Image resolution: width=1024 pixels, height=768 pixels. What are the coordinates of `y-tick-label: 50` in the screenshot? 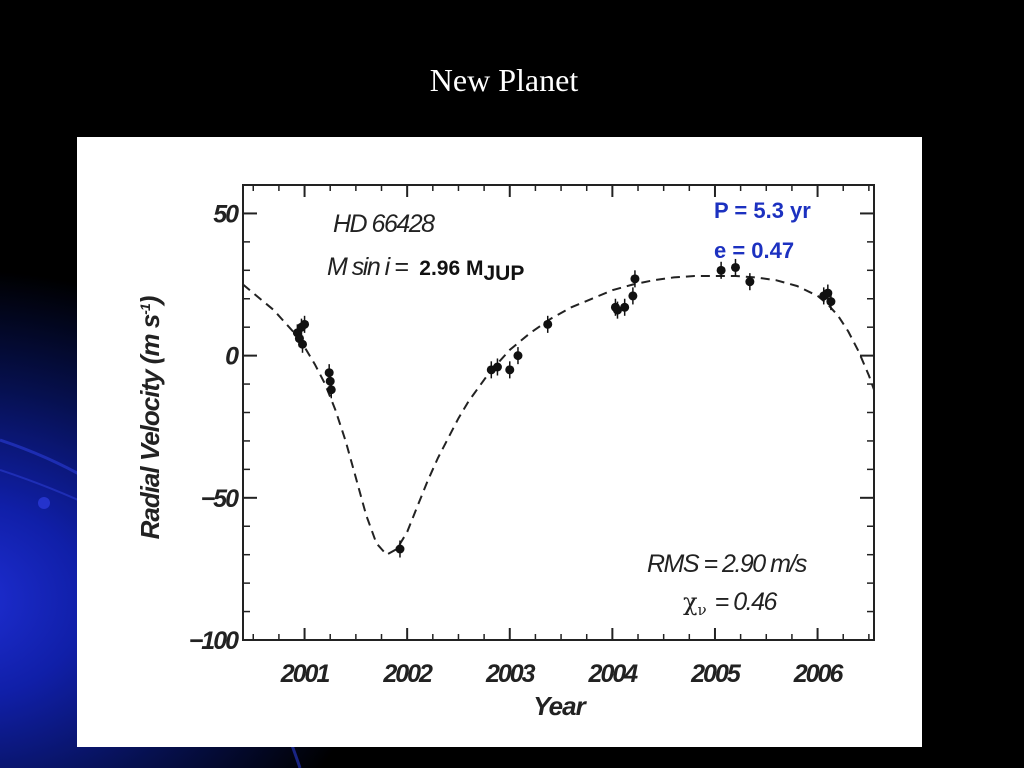 It's located at (226, 214).